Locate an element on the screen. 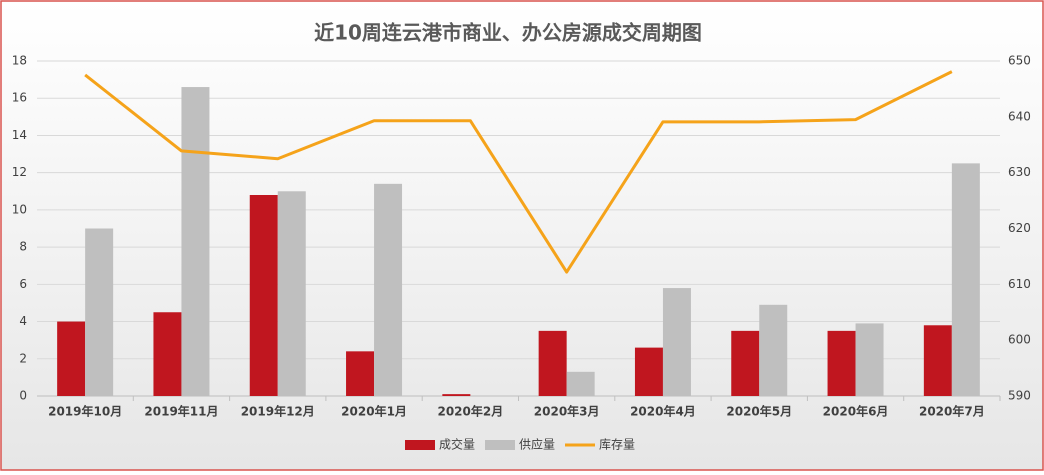  y2-tick-label: 650 is located at coordinates (1019, 61).